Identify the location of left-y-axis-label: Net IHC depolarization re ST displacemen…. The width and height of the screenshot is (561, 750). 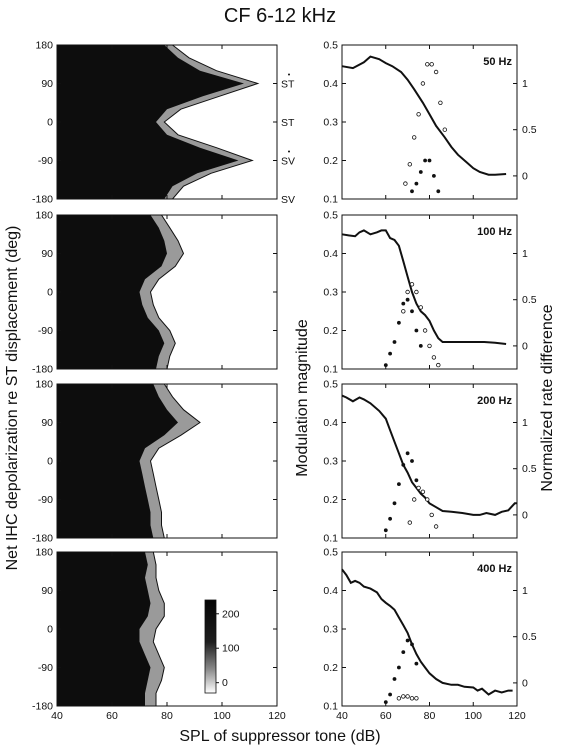
(12, 398).